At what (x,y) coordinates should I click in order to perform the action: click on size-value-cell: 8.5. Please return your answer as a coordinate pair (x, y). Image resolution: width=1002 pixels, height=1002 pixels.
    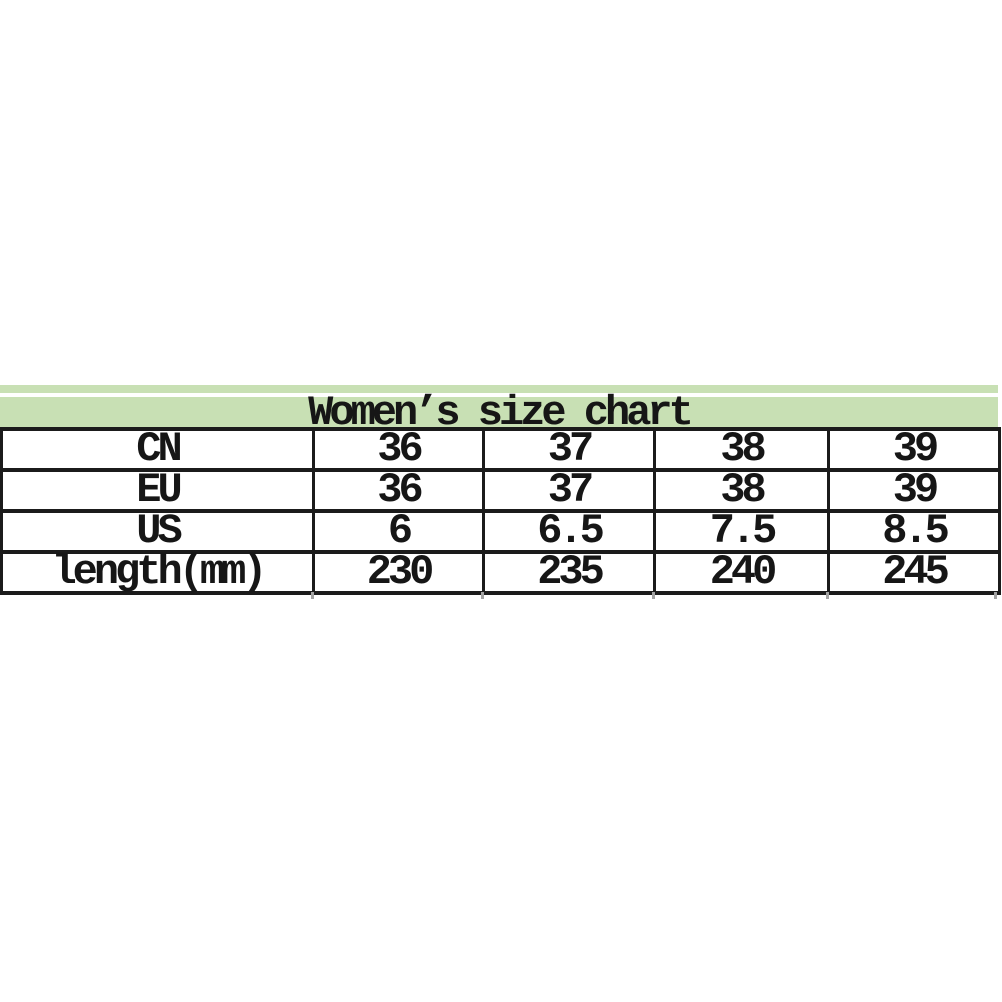
    Looking at the image, I should click on (914, 531).